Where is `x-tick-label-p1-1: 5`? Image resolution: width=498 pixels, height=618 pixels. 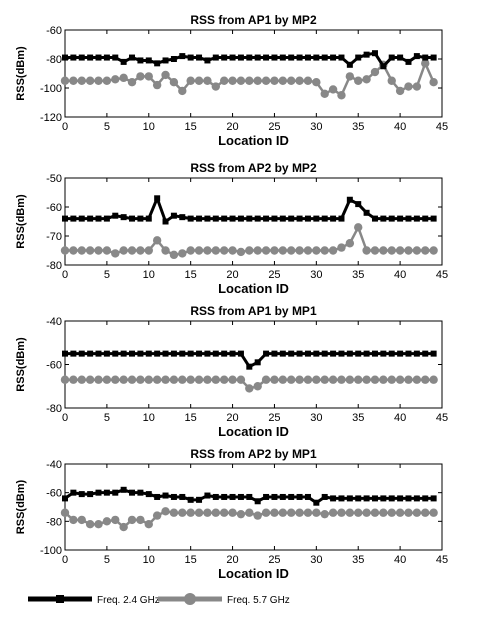 x-tick-label-p1-1: 5 is located at coordinates (107, 127).